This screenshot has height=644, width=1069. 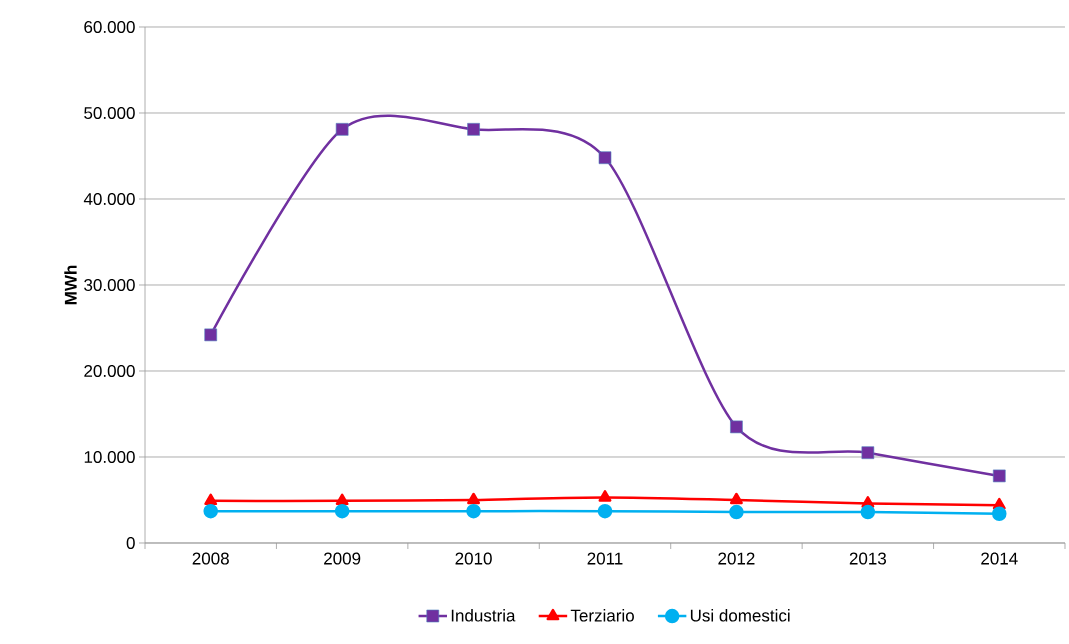 I want to click on y-axis-title: MWh, so click(x=70, y=285).